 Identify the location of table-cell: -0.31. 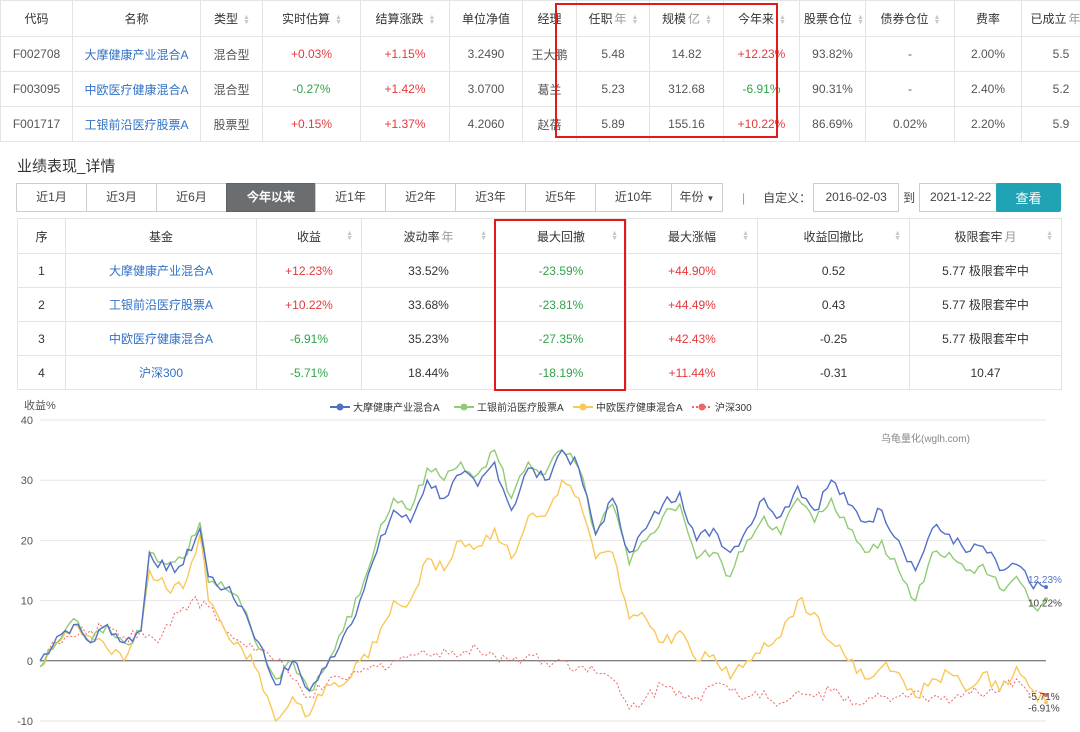
(833, 372).